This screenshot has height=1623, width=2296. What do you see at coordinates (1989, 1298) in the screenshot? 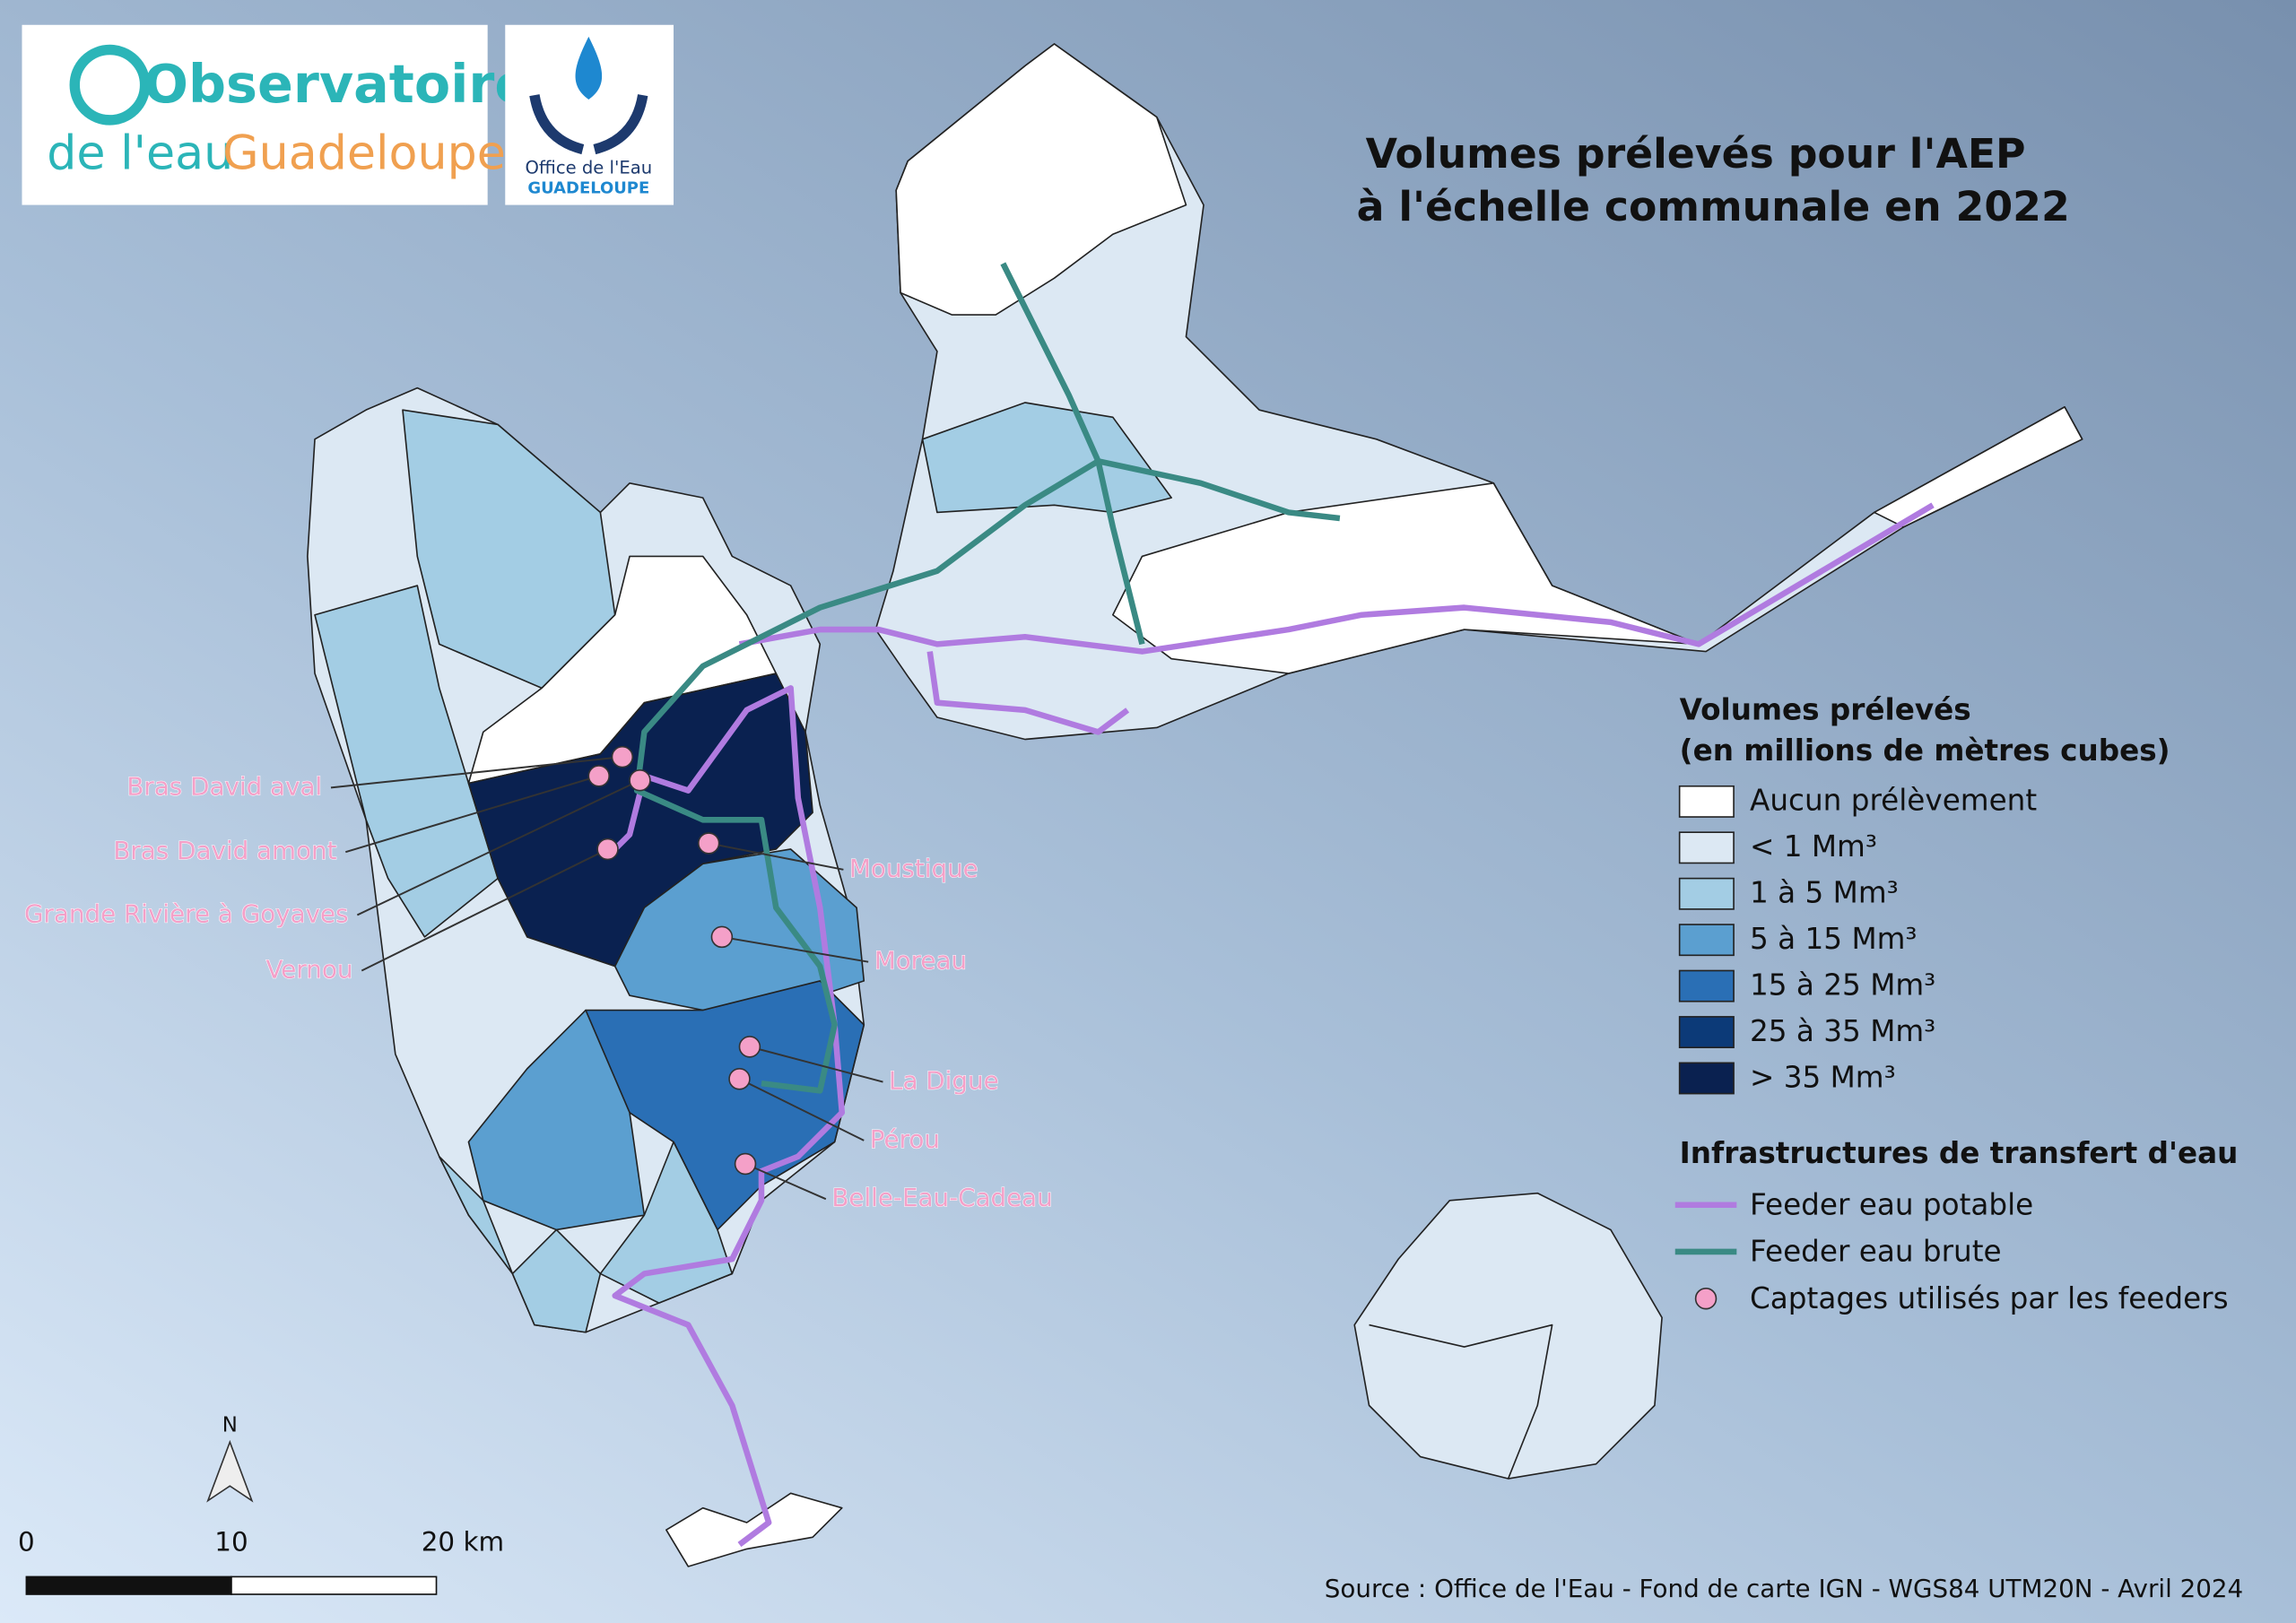
I see `legend-label: Captages utilisés par les feeders` at bounding box center [1989, 1298].